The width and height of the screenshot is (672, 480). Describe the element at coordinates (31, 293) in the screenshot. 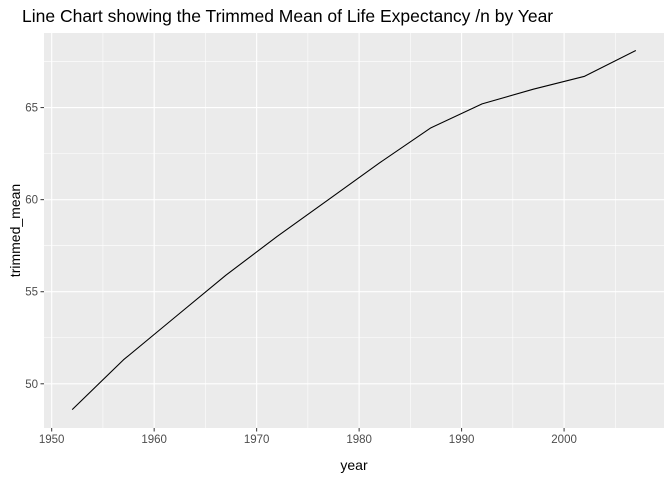

I see `y-tick-label: 55` at that location.